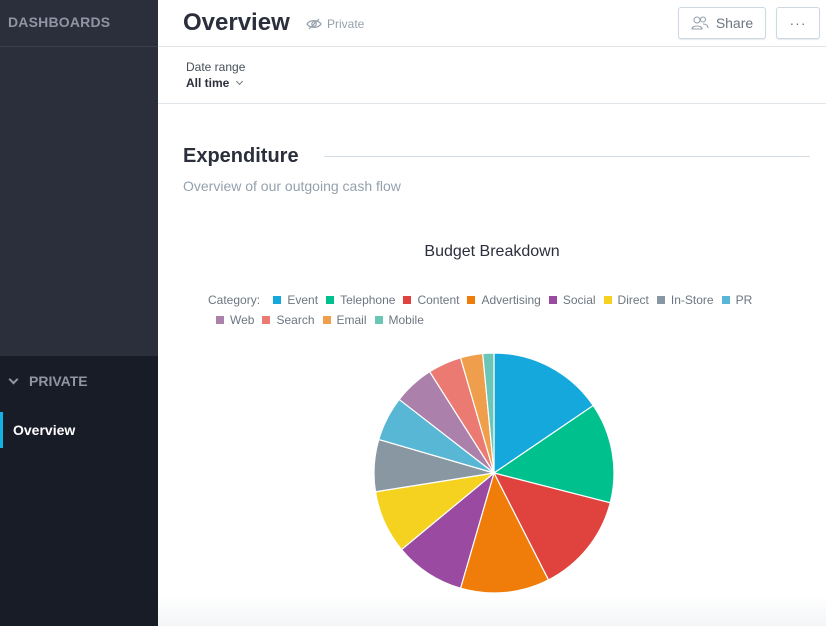  Describe the element at coordinates (511, 300) in the screenshot. I see `legend-item-label: Advertising` at that location.